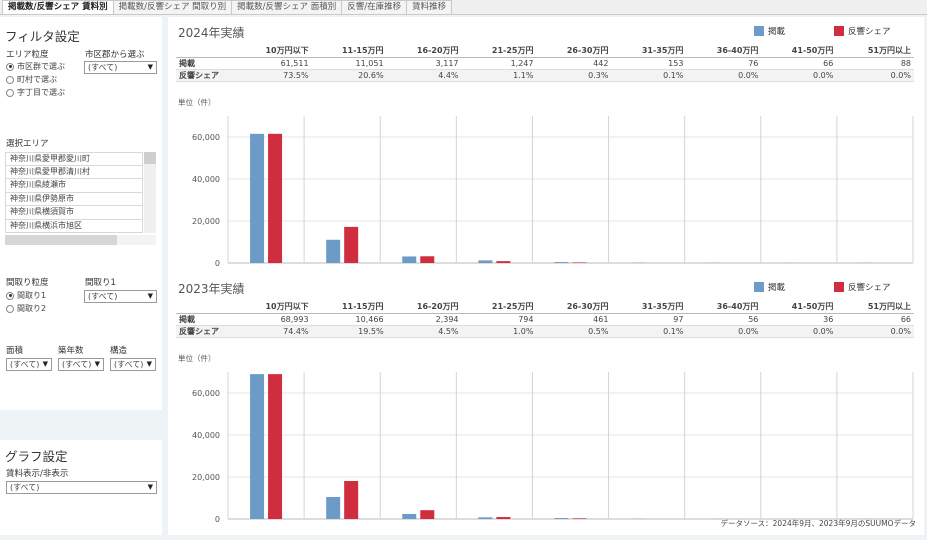 The height and width of the screenshot is (540, 927). I want to click on list-item: 神奈川県伊勢原市, so click(74, 199).